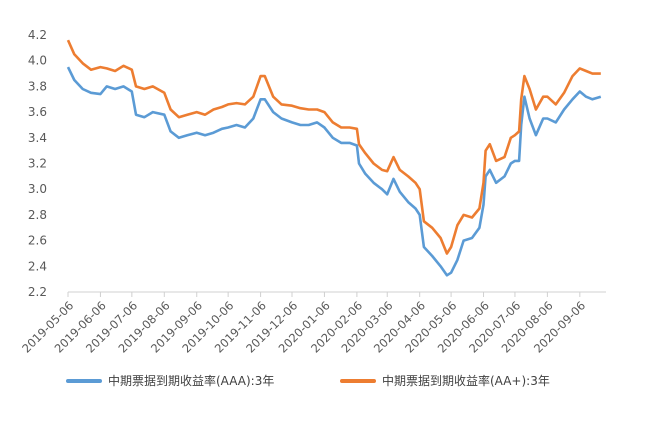  I want to click on y-tick-label: 3.0, so click(37, 189).